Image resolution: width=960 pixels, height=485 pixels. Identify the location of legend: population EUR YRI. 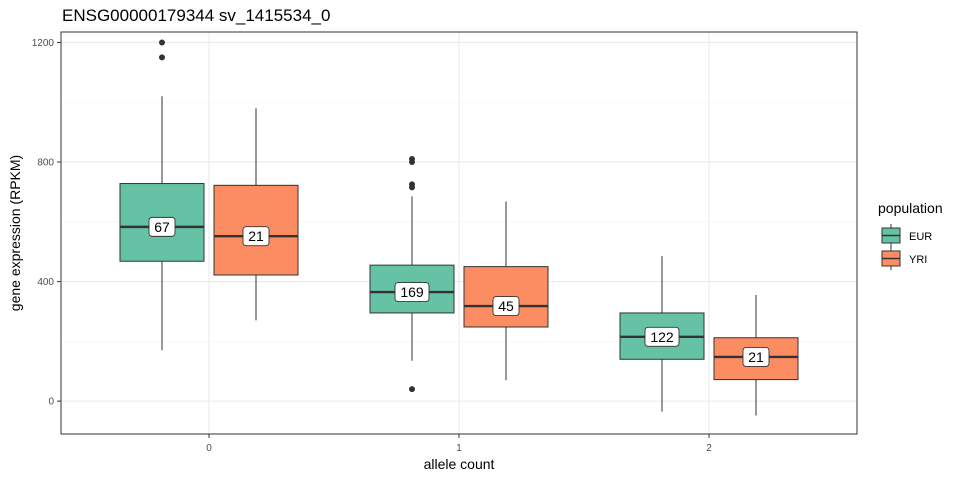
(910, 235).